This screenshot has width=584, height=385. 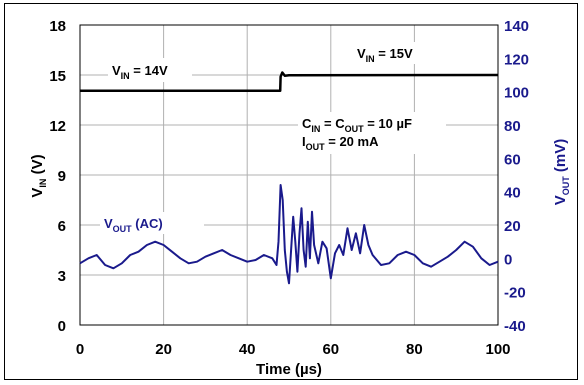 I want to click on x-tick-label: 20, so click(x=163, y=349).